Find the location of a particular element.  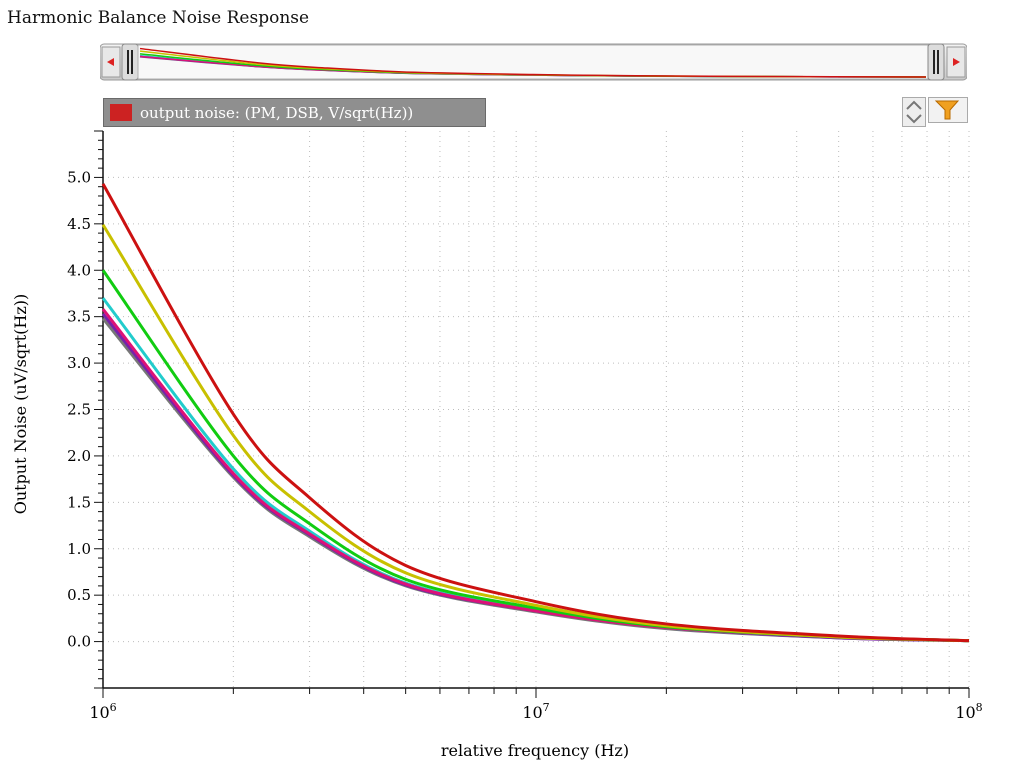

overview-line-red is located at coordinates (533, 62).